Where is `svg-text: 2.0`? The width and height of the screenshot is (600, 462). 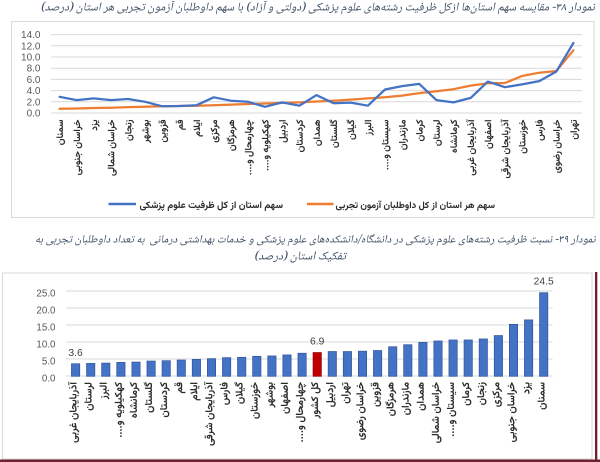
svg-text: 2.0 is located at coordinates (34, 102).